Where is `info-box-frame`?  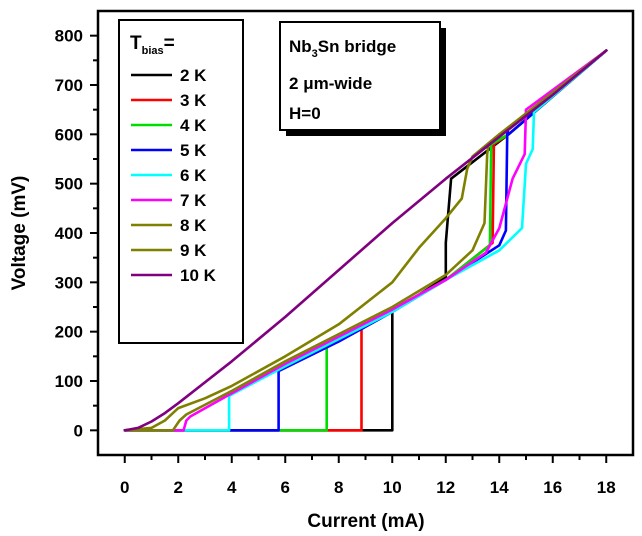 info-box-frame is located at coordinates (360, 76).